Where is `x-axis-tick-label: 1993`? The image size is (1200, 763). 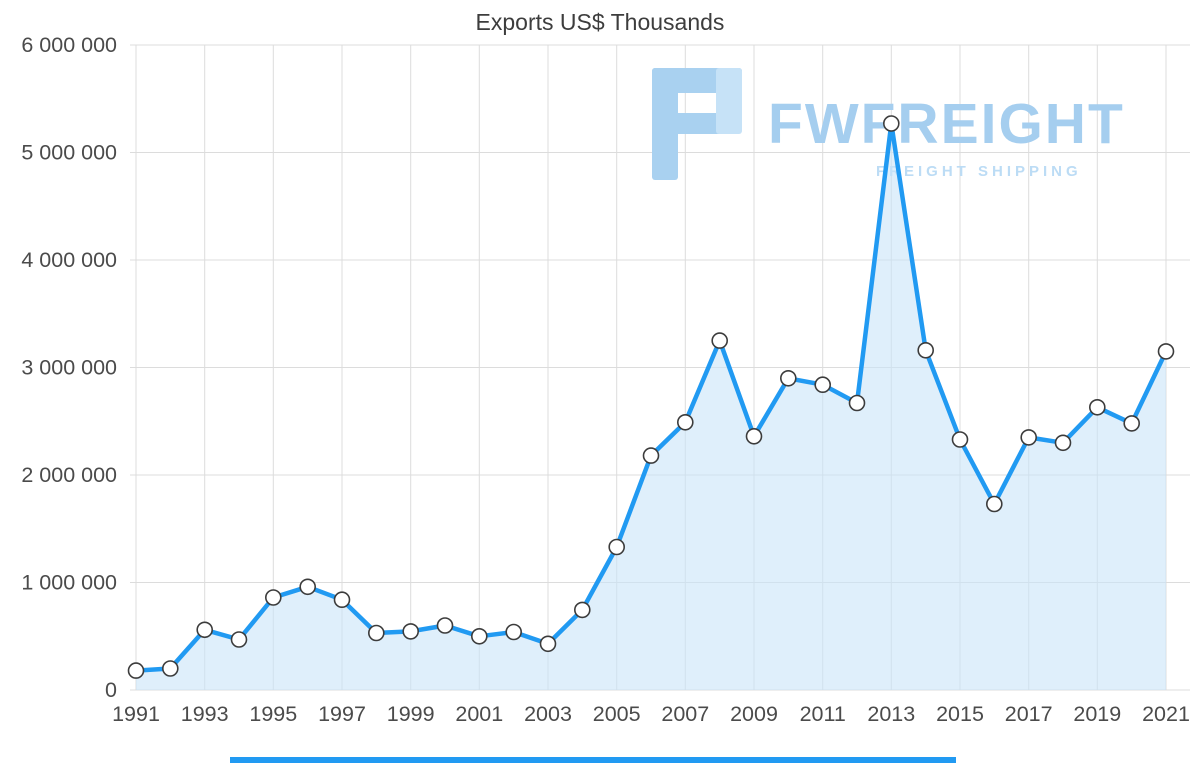
x-axis-tick-label: 1993 is located at coordinates (205, 714).